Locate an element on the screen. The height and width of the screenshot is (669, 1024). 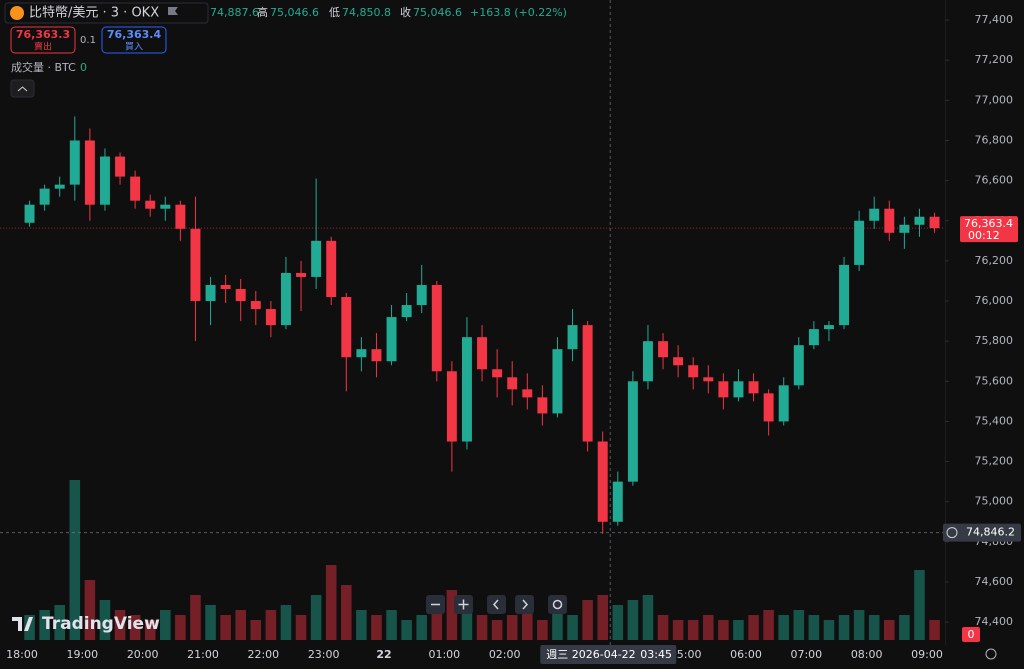
y-tick-label: 75,200 is located at coordinates (994, 461).